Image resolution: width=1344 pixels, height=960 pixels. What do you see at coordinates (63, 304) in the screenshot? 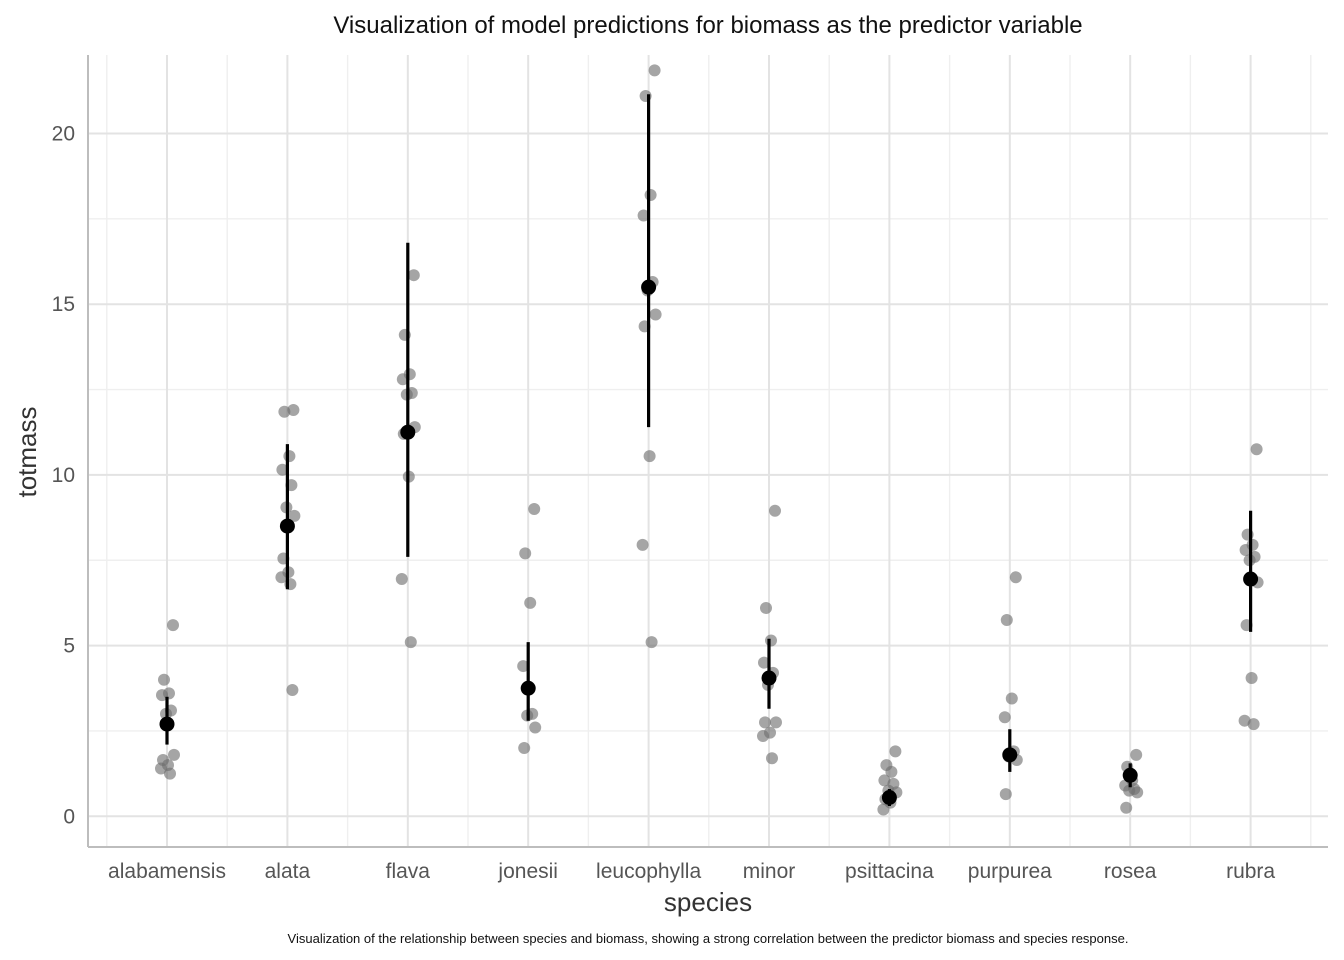
I see `y-tick-label: 15` at bounding box center [63, 304].